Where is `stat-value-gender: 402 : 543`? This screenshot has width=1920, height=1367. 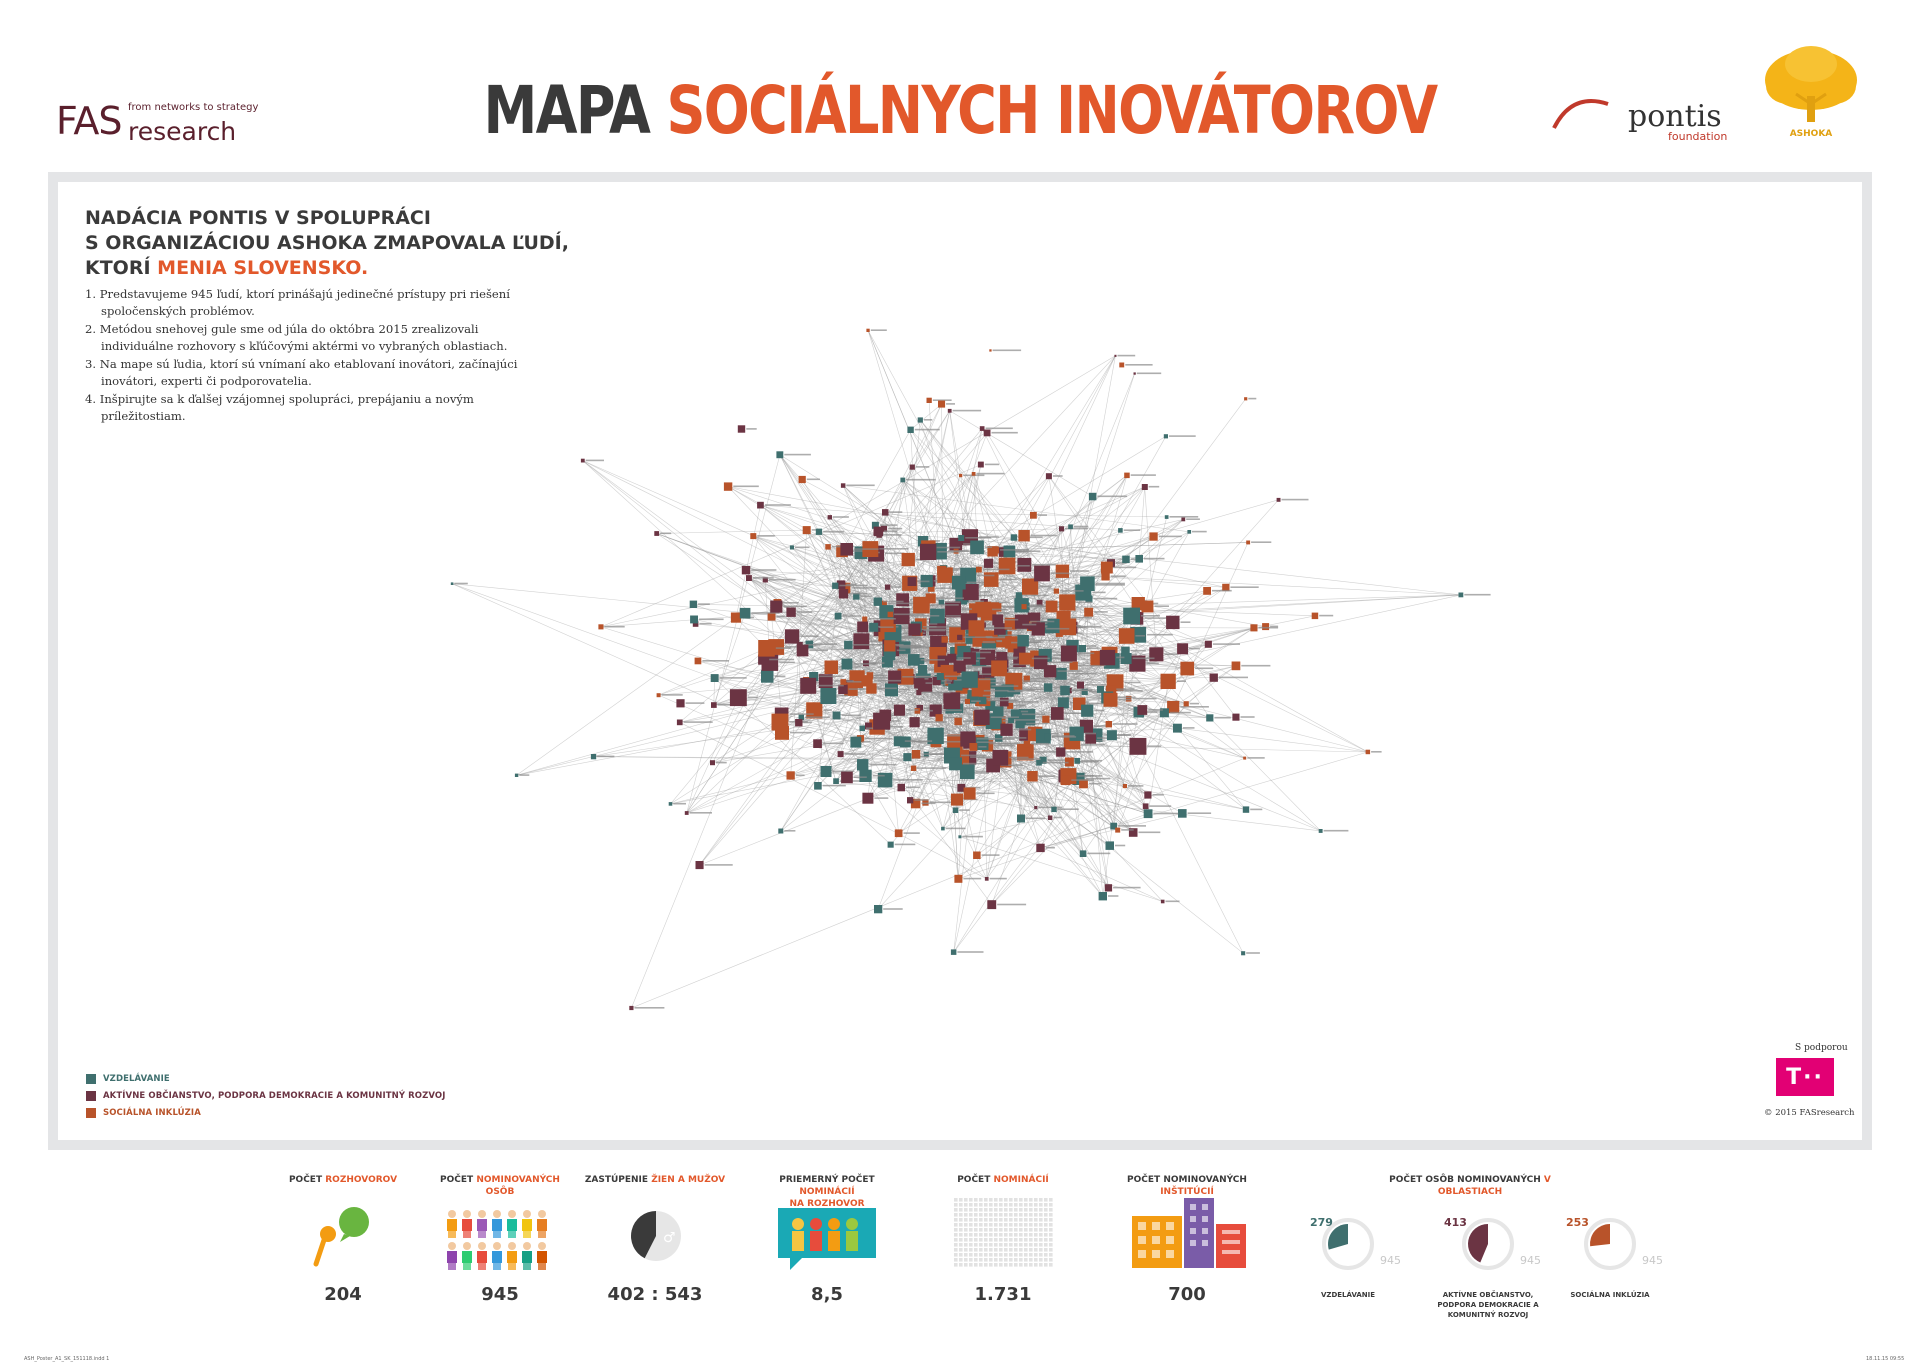 stat-value-gender: 402 : 543 is located at coordinates (655, 1294).